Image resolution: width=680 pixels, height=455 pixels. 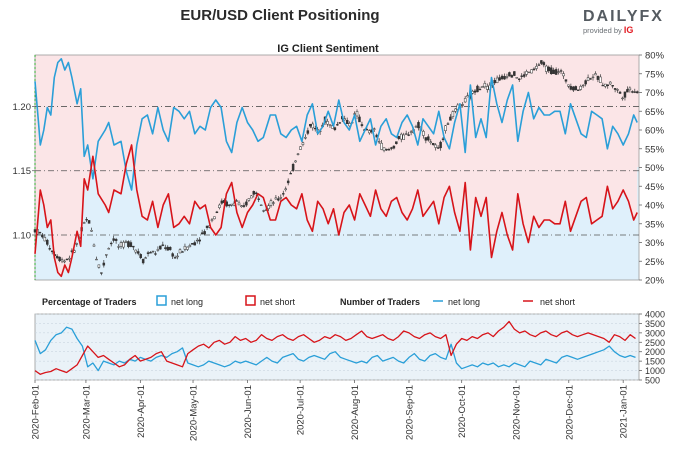 What do you see at coordinates (655, 324) in the screenshot?
I see `count-tick-label: 3500` at bounding box center [655, 324].